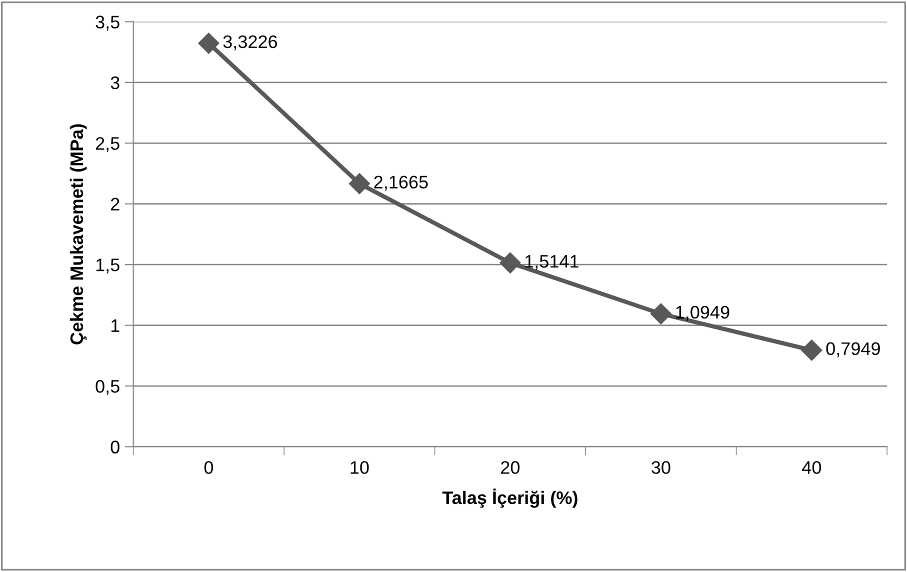 The image size is (907, 572). Describe the element at coordinates (510, 498) in the screenshot. I see `x-axis-title: Talaş İçeriği (%)` at that location.